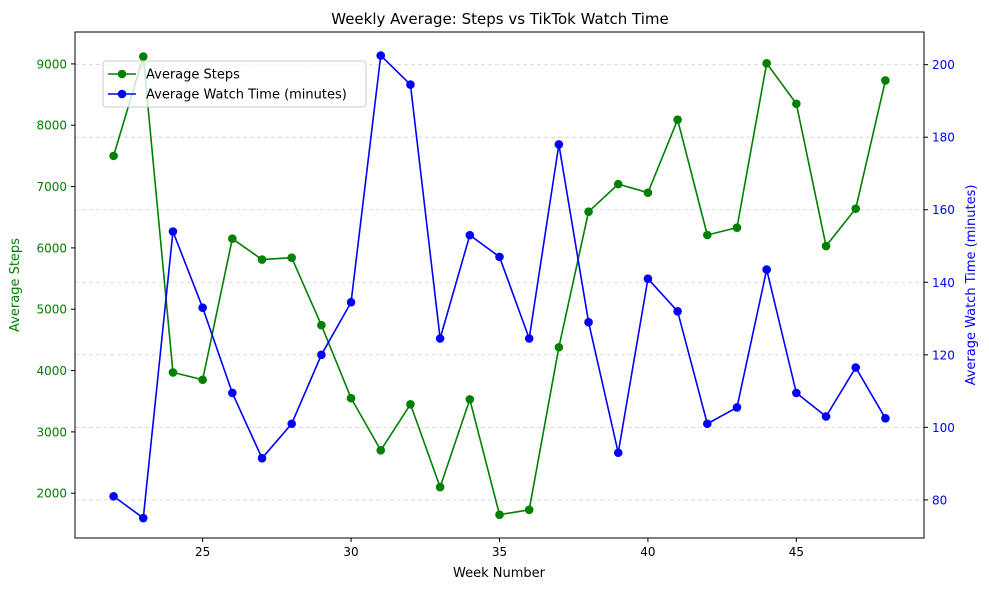 This screenshot has height=590, width=989. What do you see at coordinates (796, 552) in the screenshot?
I see `x-tick-label: 45` at bounding box center [796, 552].